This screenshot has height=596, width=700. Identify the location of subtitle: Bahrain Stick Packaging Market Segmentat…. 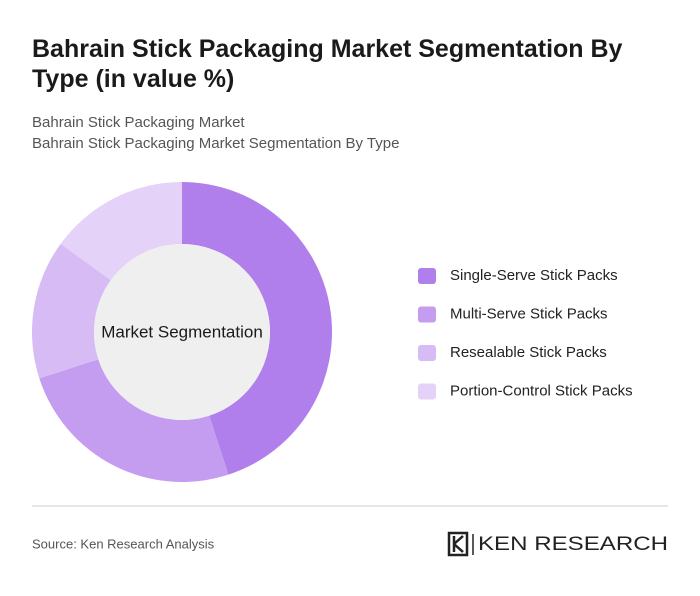
(215, 143).